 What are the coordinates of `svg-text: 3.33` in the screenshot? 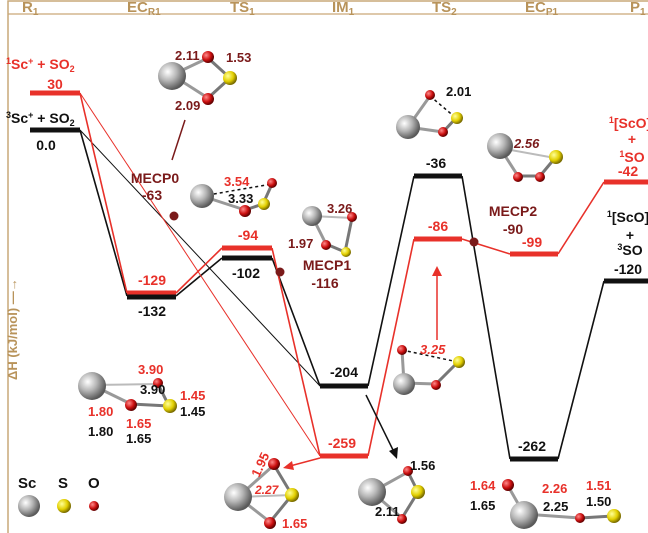 It's located at (240, 198).